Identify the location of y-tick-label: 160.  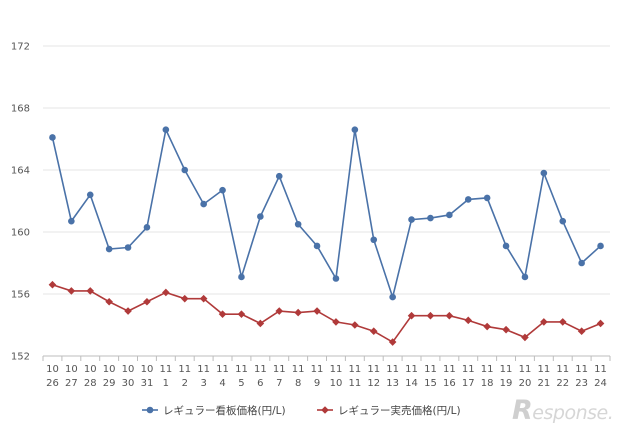
(20, 233).